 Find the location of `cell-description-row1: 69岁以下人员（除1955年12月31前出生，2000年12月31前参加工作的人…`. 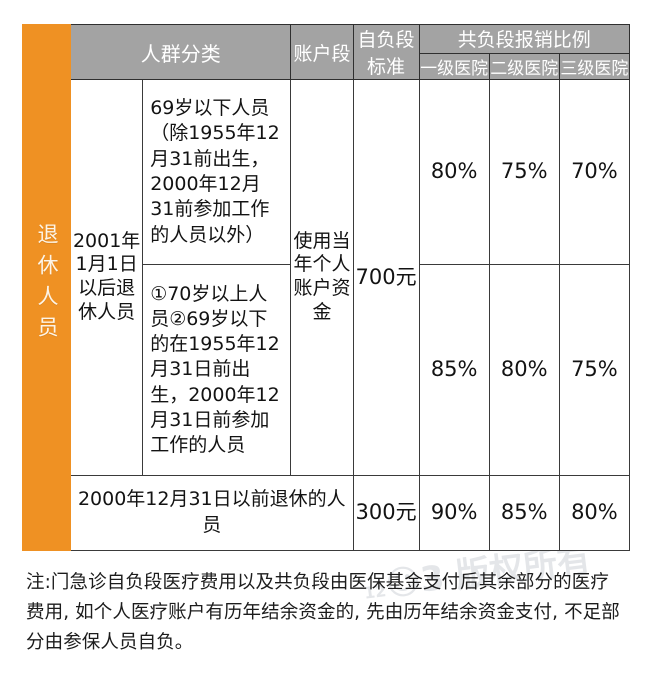

cell-description-row1: 69岁以下人员（除1955年12月31前出生，2000年12月31前参加工作的人… is located at coordinates (217, 172).